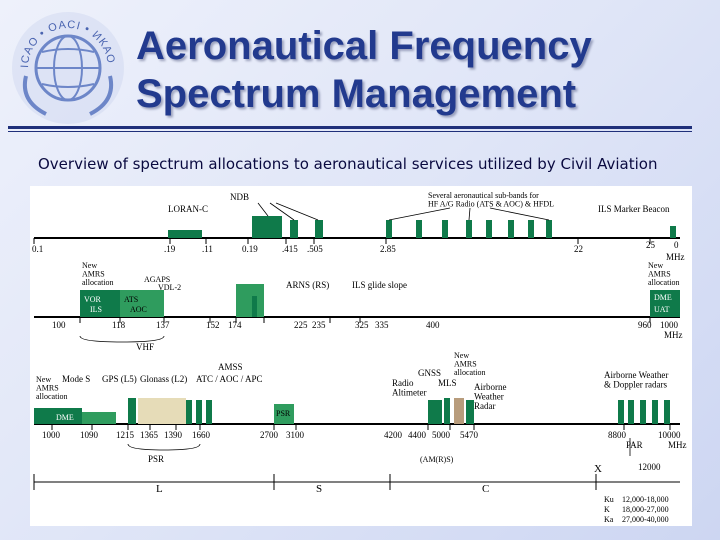  What do you see at coordinates (673, 335) in the screenshot?
I see `row2-unit: MHz` at bounding box center [673, 335].